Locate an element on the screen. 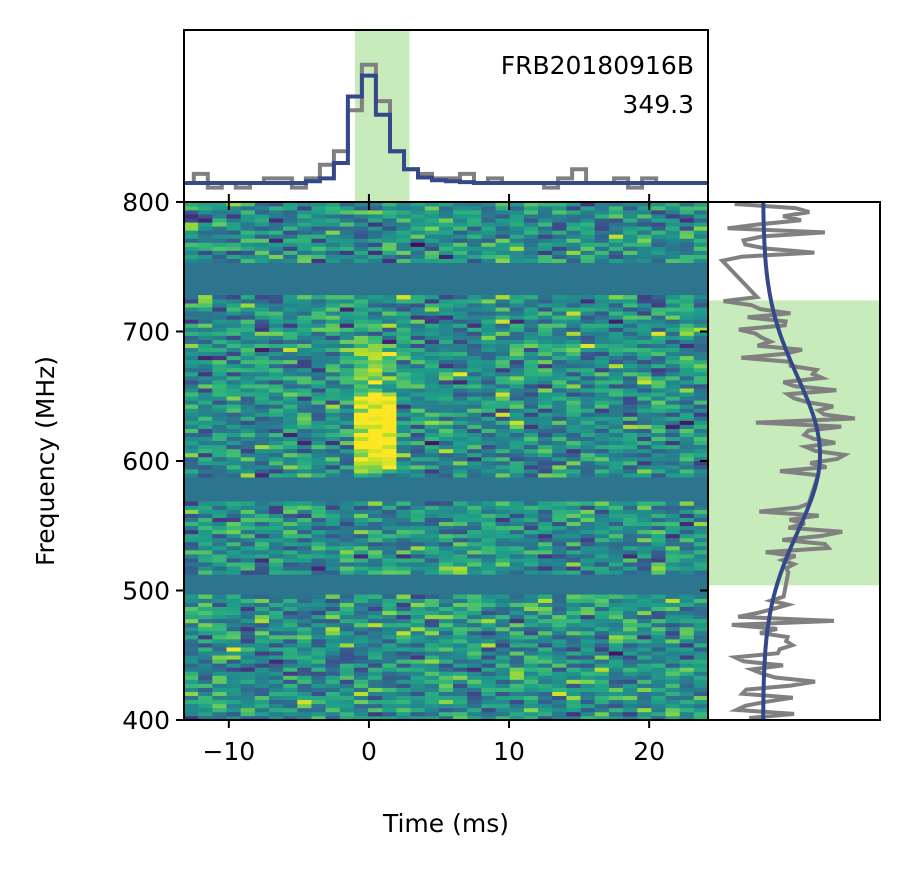  time-series-panel: FRB20180916B 349.3 is located at coordinates (446, 116).